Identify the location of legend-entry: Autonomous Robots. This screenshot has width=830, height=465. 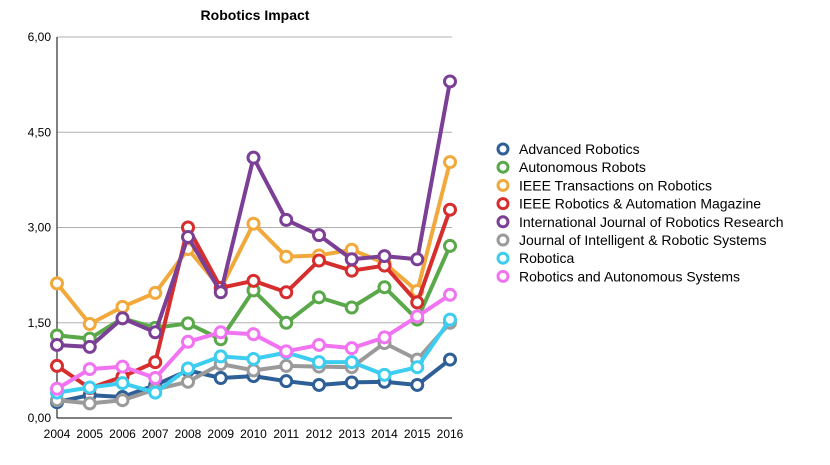
(571, 167).